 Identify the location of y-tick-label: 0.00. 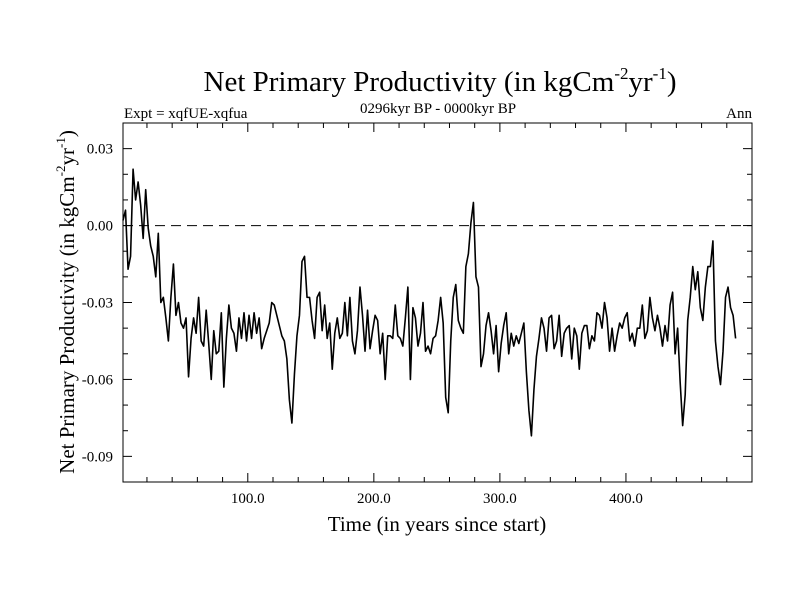
(100, 227).